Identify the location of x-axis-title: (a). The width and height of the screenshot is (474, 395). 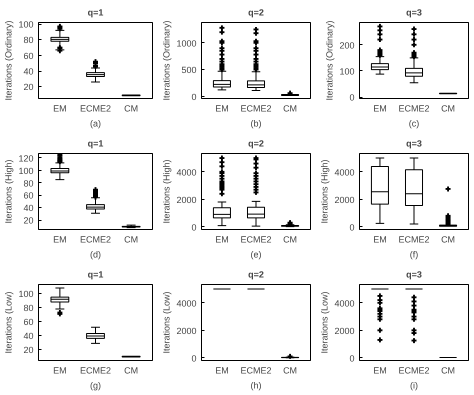
(96, 123).